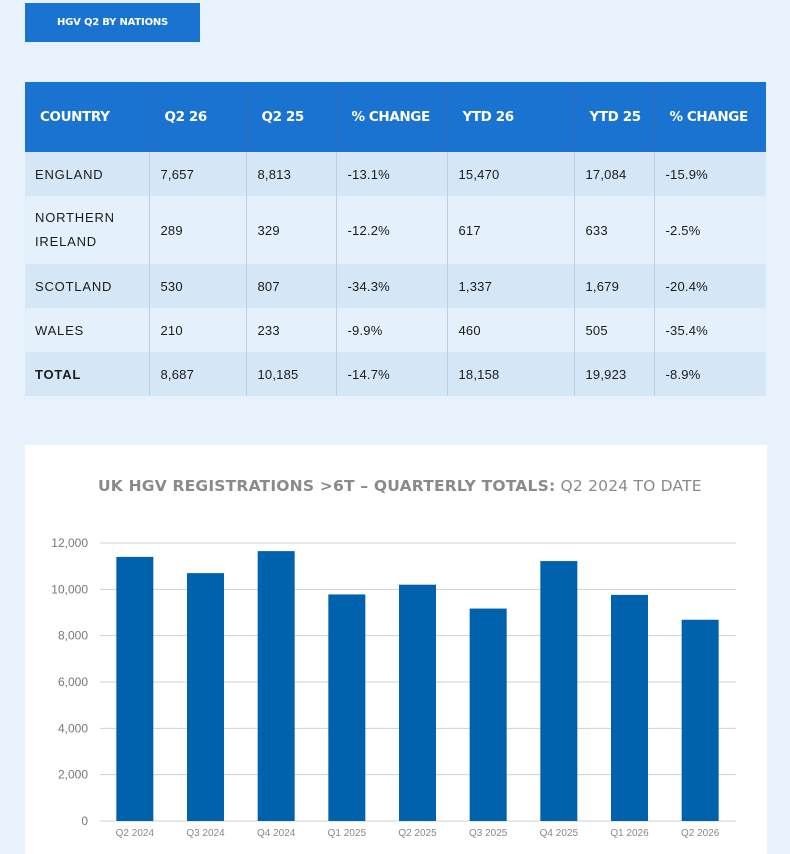 This screenshot has width=790, height=854. Describe the element at coordinates (417, 833) in the screenshot. I see `x-tick-label: Q2 2025` at that location.